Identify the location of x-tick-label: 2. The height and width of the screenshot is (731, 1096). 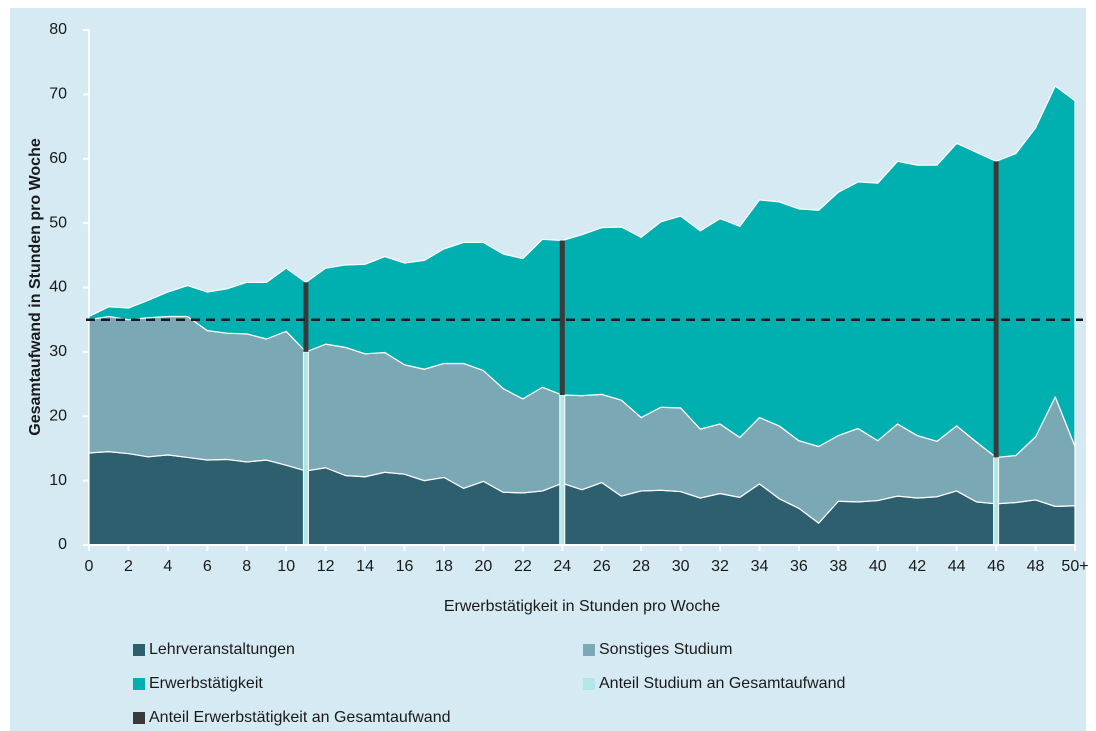
(128, 566).